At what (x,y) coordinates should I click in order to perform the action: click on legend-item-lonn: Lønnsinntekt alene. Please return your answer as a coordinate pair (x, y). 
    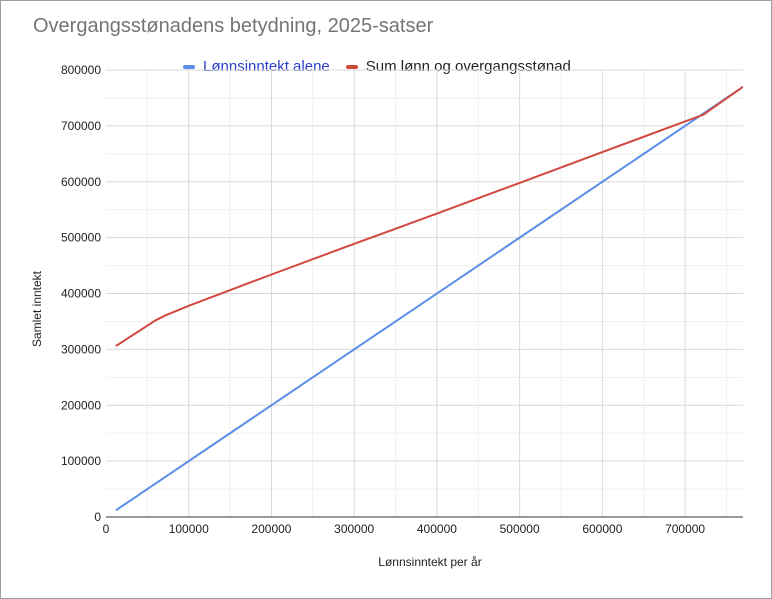
    Looking at the image, I should click on (256, 66).